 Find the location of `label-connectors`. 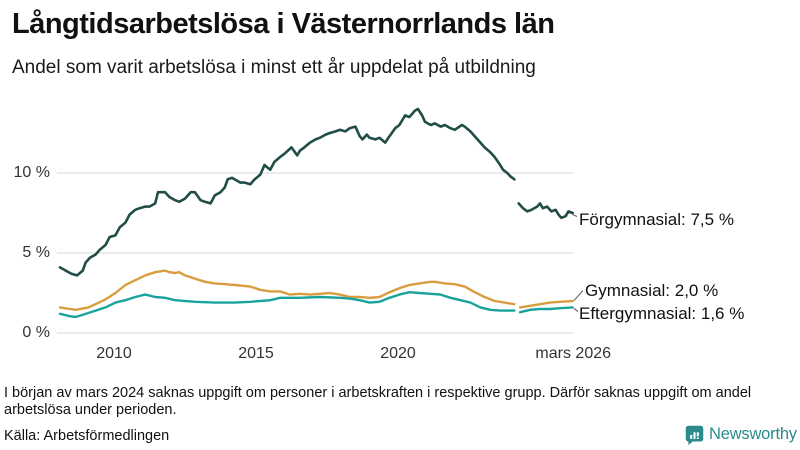

label-connectors is located at coordinates (578, 262).